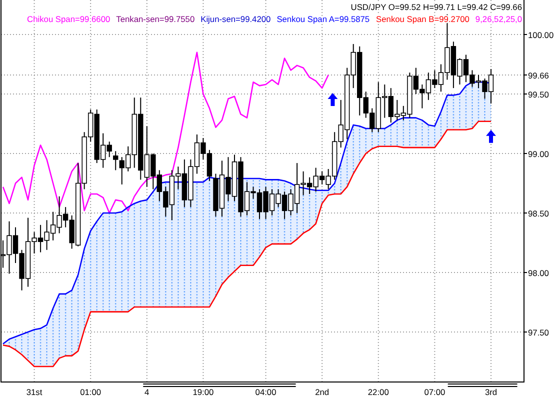 The width and height of the screenshot is (558, 399). Describe the element at coordinates (436, 7) in the screenshot. I see `chart-title: USD/JPY O=99.52 H=99.71 L=99.42 C=99.66` at that location.